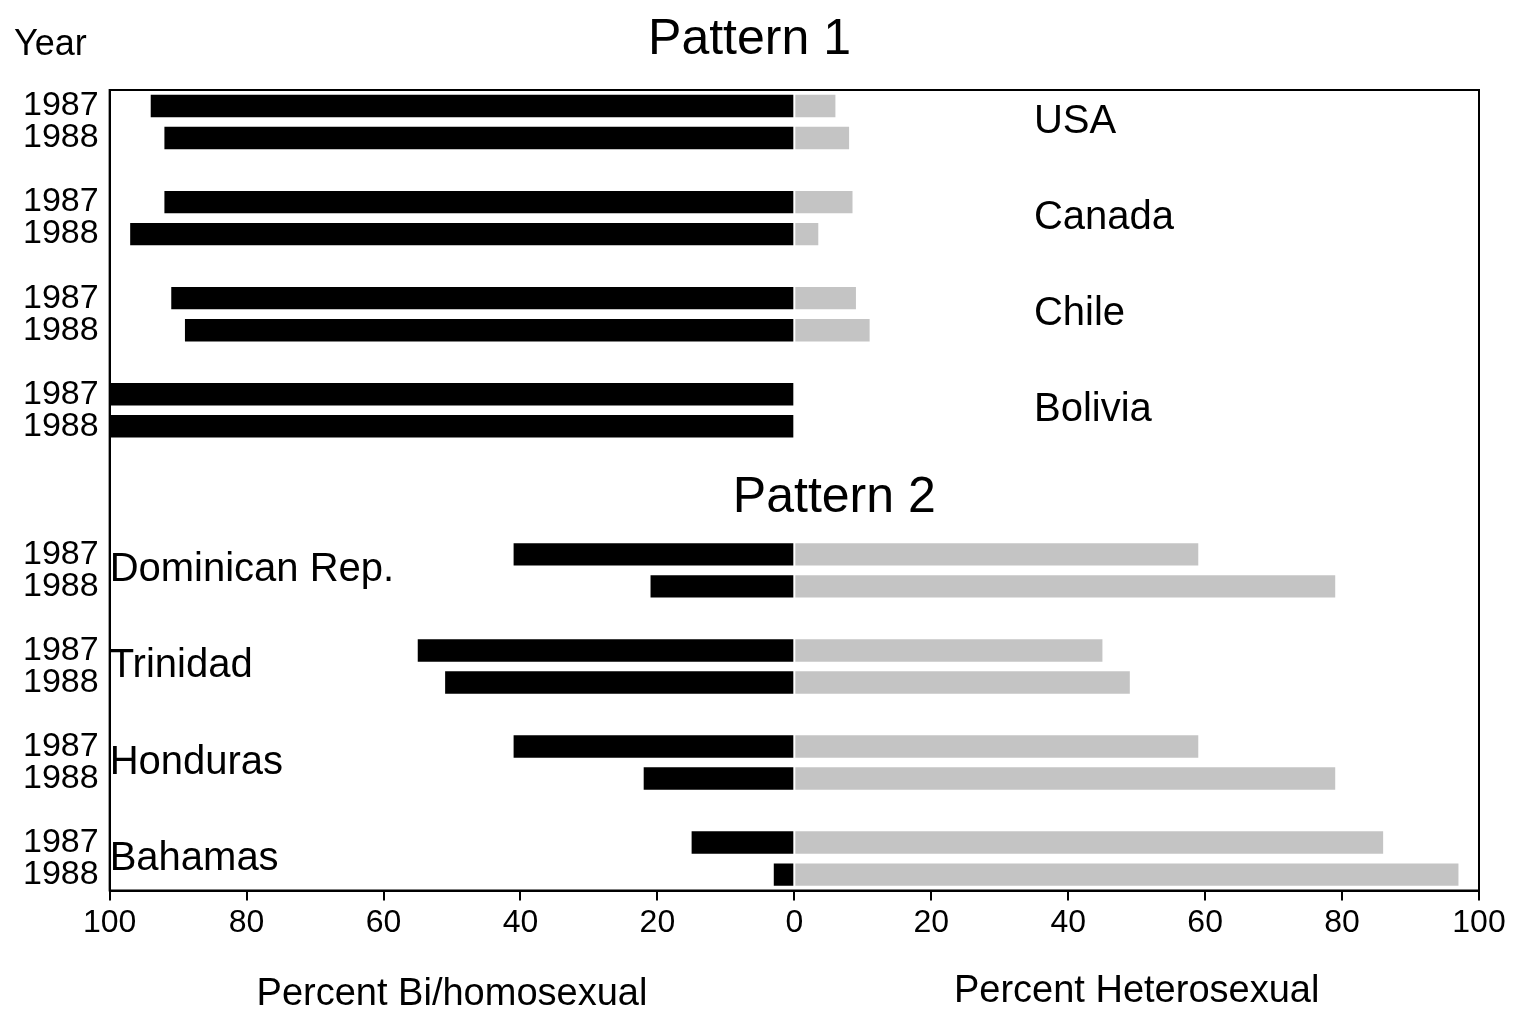 The height and width of the screenshot is (1015, 1521). I want to click on annotation: Canada, so click(1104, 215).